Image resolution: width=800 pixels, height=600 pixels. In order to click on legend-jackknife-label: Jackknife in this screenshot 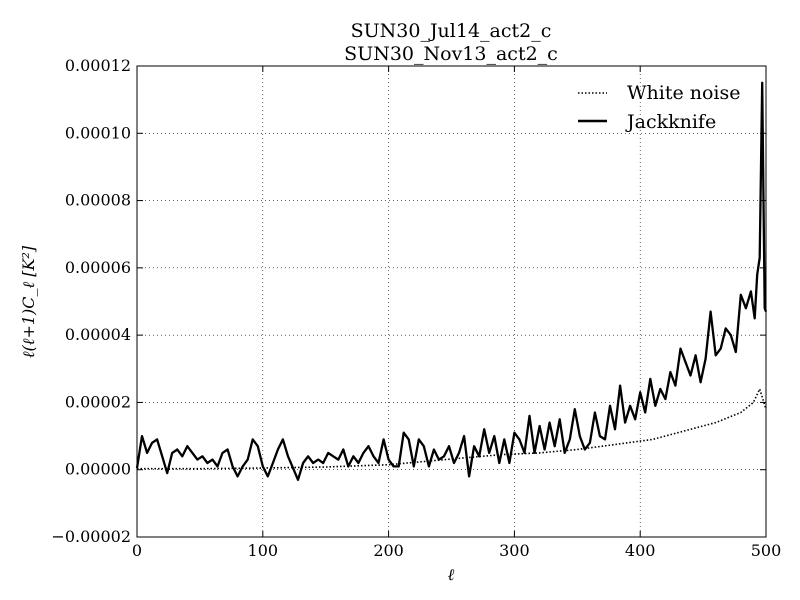, I will do `click(670, 122)`.